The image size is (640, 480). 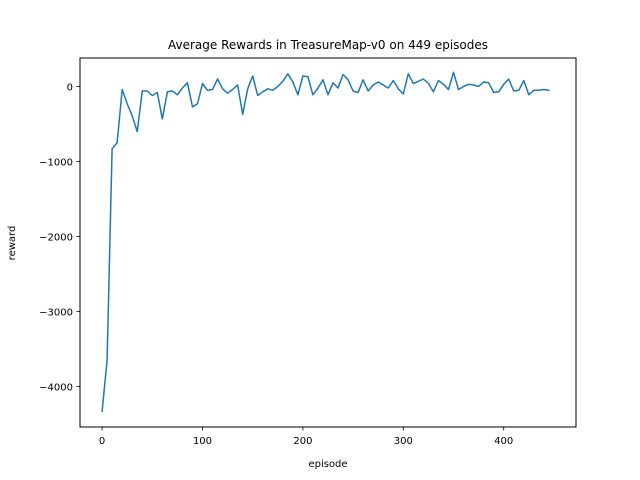 What do you see at coordinates (70, 88) in the screenshot?
I see `y-tick-label: 0` at bounding box center [70, 88].